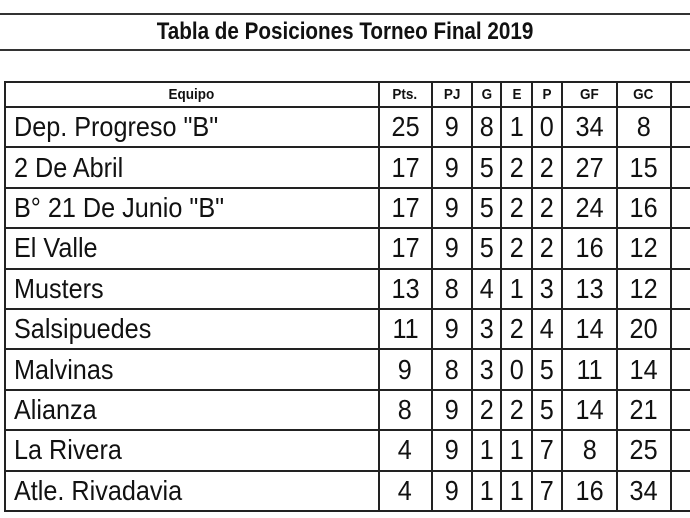  I want to click on header-g: G, so click(487, 94).